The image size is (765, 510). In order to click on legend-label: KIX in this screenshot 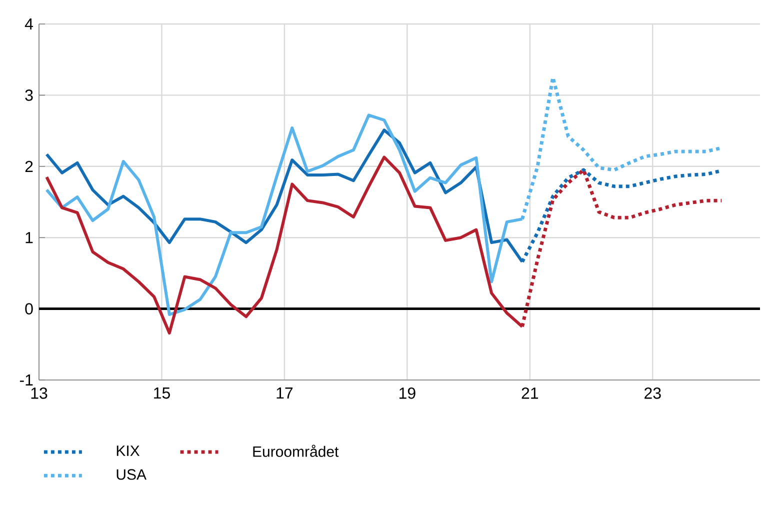, I will do `click(128, 451)`.